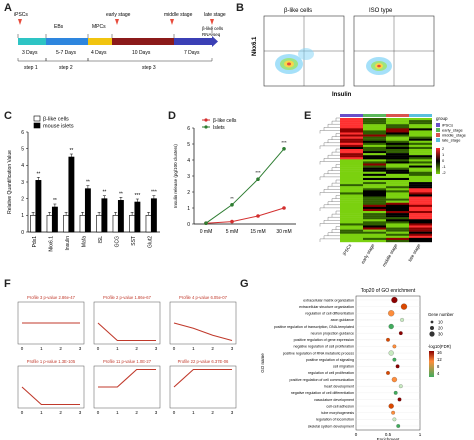 This screenshot has height=440, width=474. Describe the element at coordinates (432, 322) in the screenshot. I see `size-legend-dot` at that location.